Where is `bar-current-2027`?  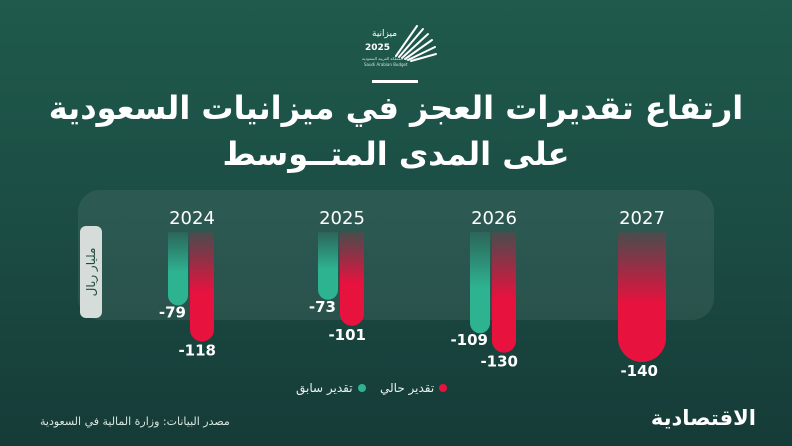
bar-current-2027 is located at coordinates (642, 297).